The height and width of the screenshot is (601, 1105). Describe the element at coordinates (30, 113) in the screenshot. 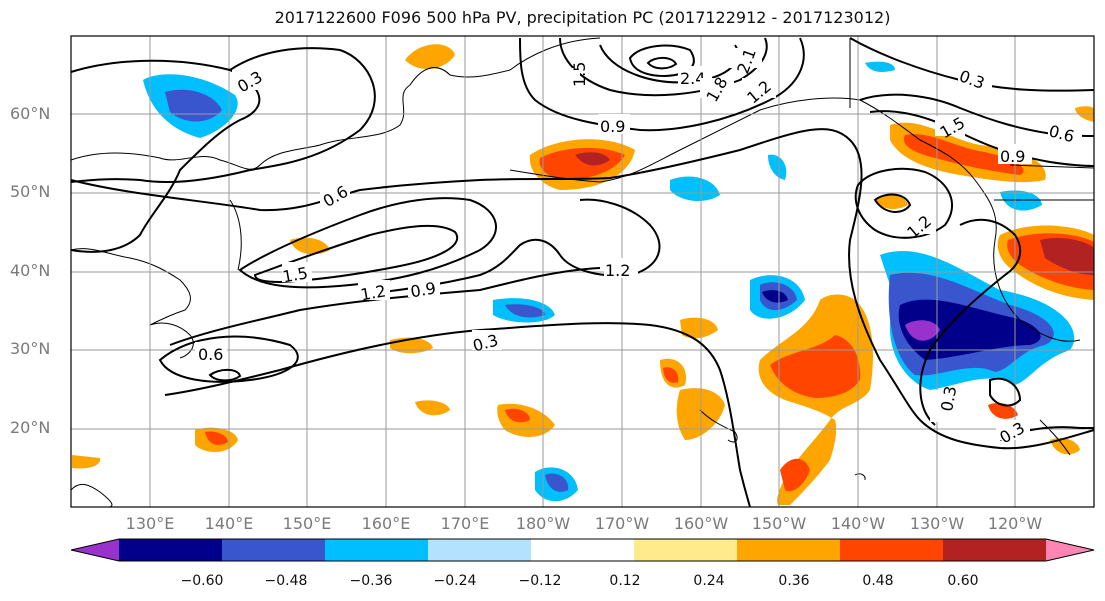

I see `lat-label: 60°N` at that location.